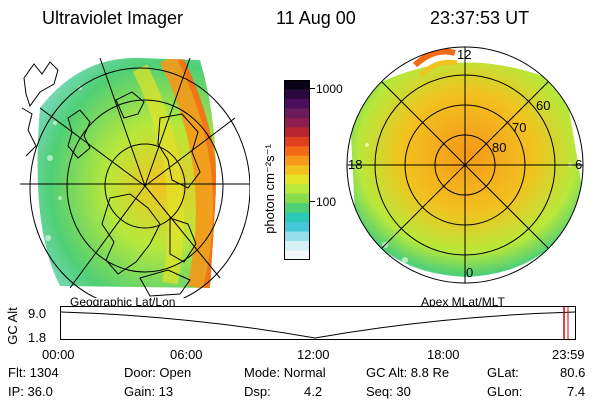 The image size is (600, 400). Describe the element at coordinates (158, 372) in the screenshot. I see `info-door: Door: Open` at that location.